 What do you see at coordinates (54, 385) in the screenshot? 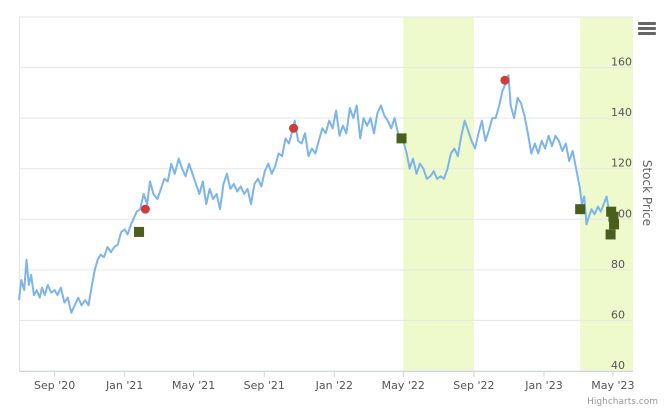
I see `x-tick-label: Sep '20` at bounding box center [54, 385].